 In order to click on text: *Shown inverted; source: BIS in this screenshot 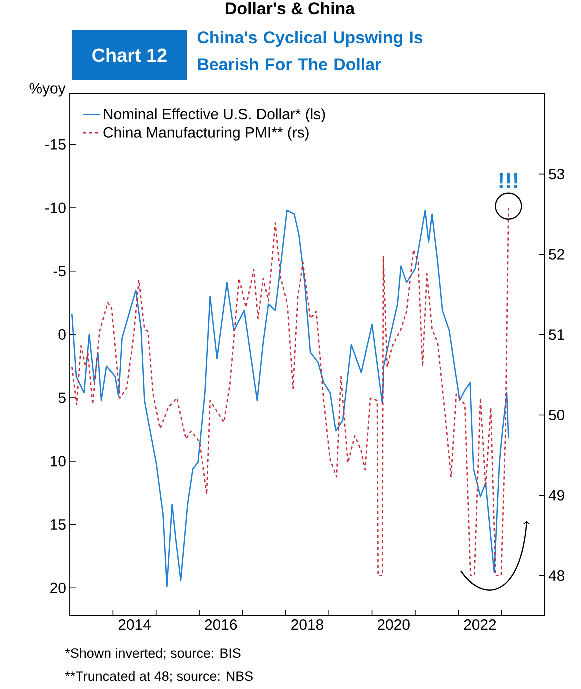, I will do `click(153, 654)`.